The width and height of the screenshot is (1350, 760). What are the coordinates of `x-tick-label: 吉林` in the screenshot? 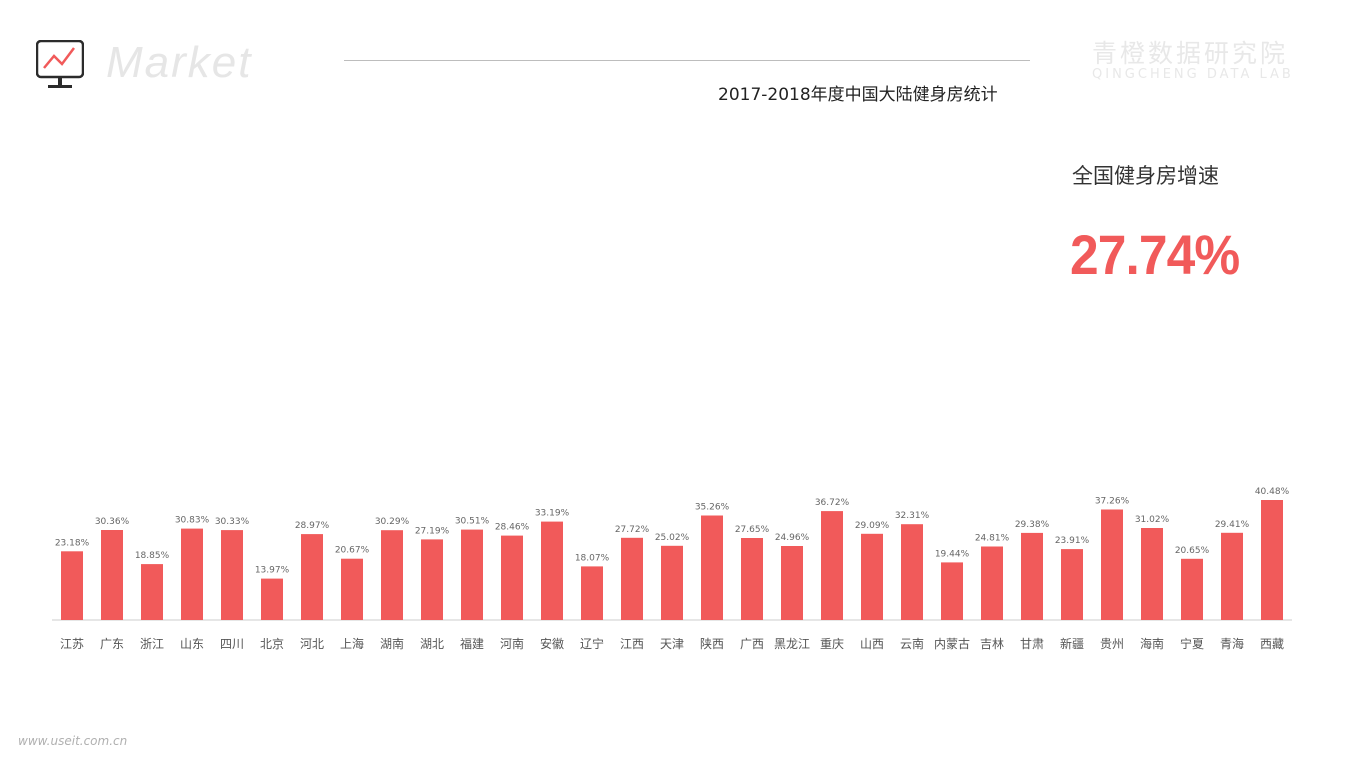 It's located at (992, 644).